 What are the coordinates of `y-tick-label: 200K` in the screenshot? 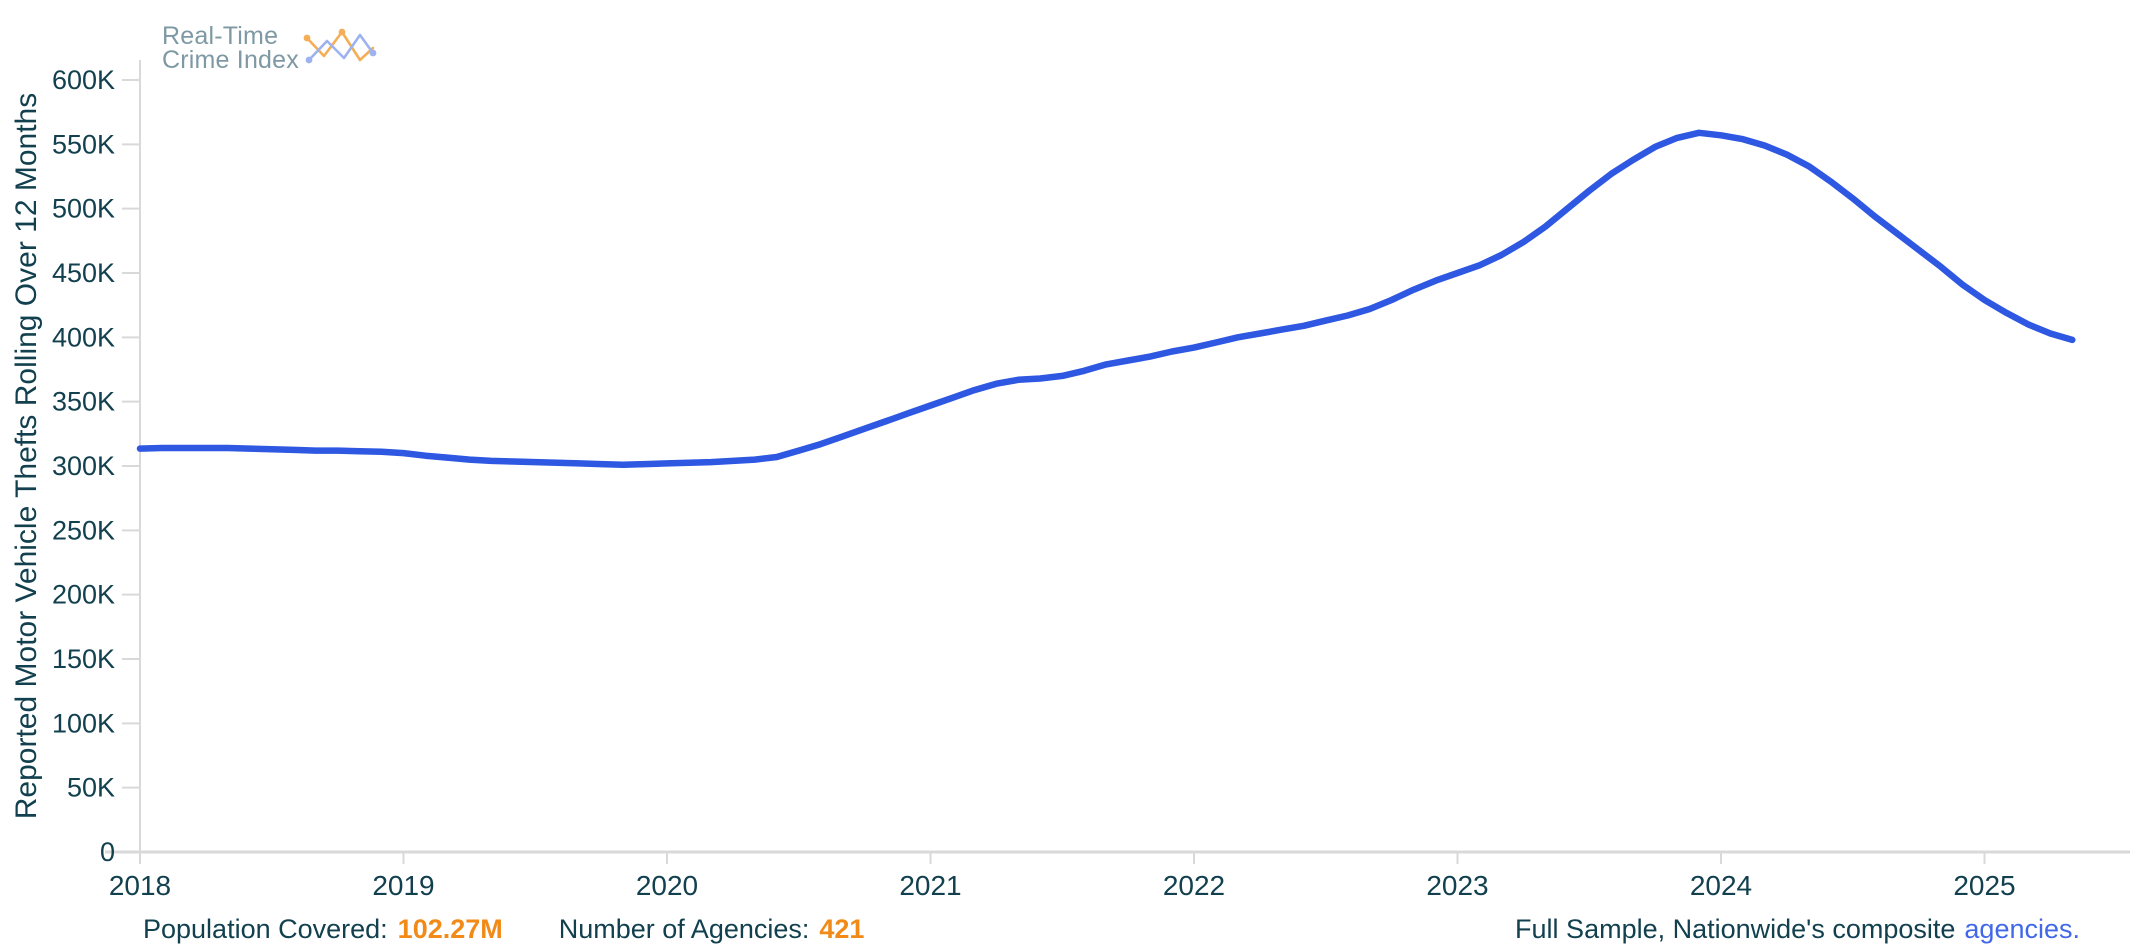 It's located at (83, 595).